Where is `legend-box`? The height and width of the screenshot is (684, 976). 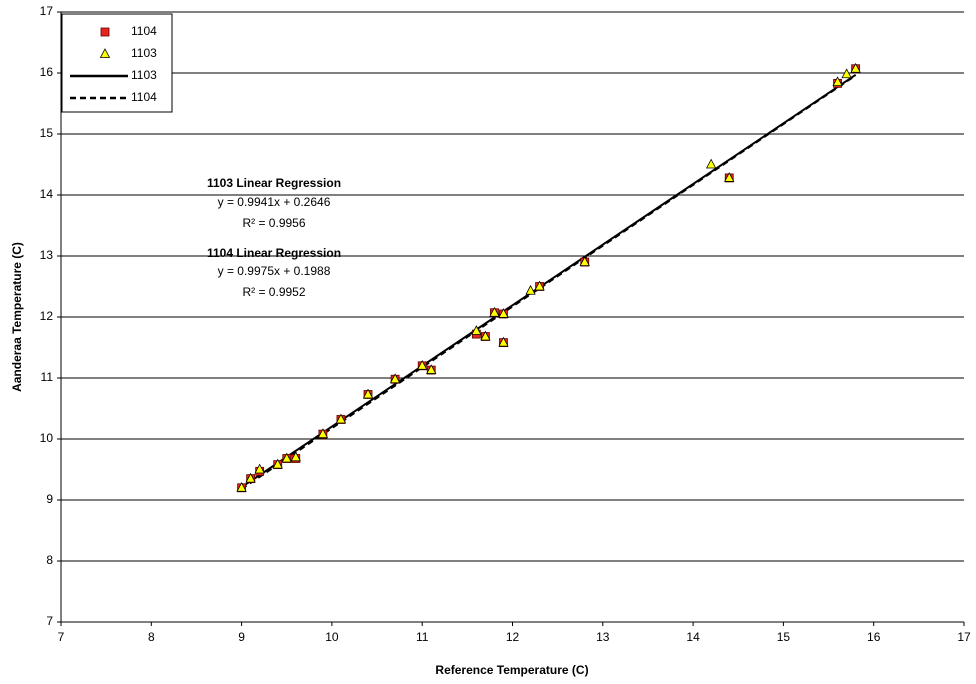
legend-box is located at coordinates (117, 63).